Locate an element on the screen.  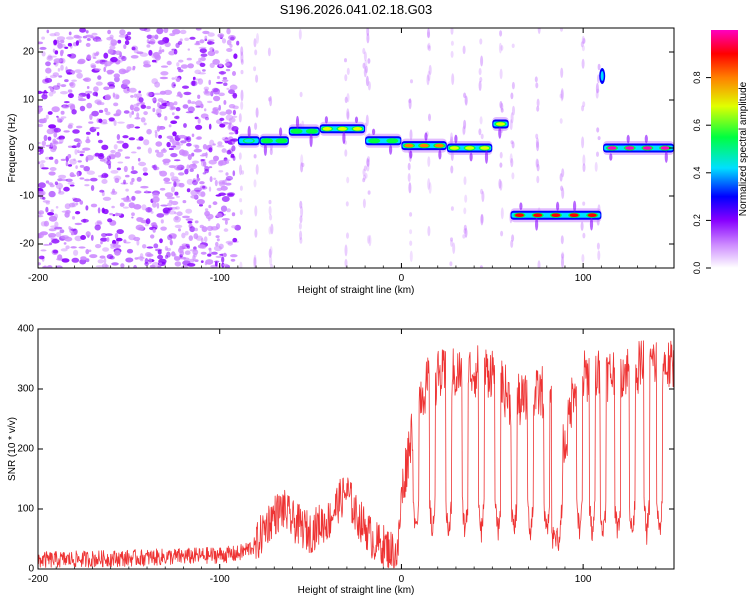
colorbar-gradient is located at coordinates (724, 149).